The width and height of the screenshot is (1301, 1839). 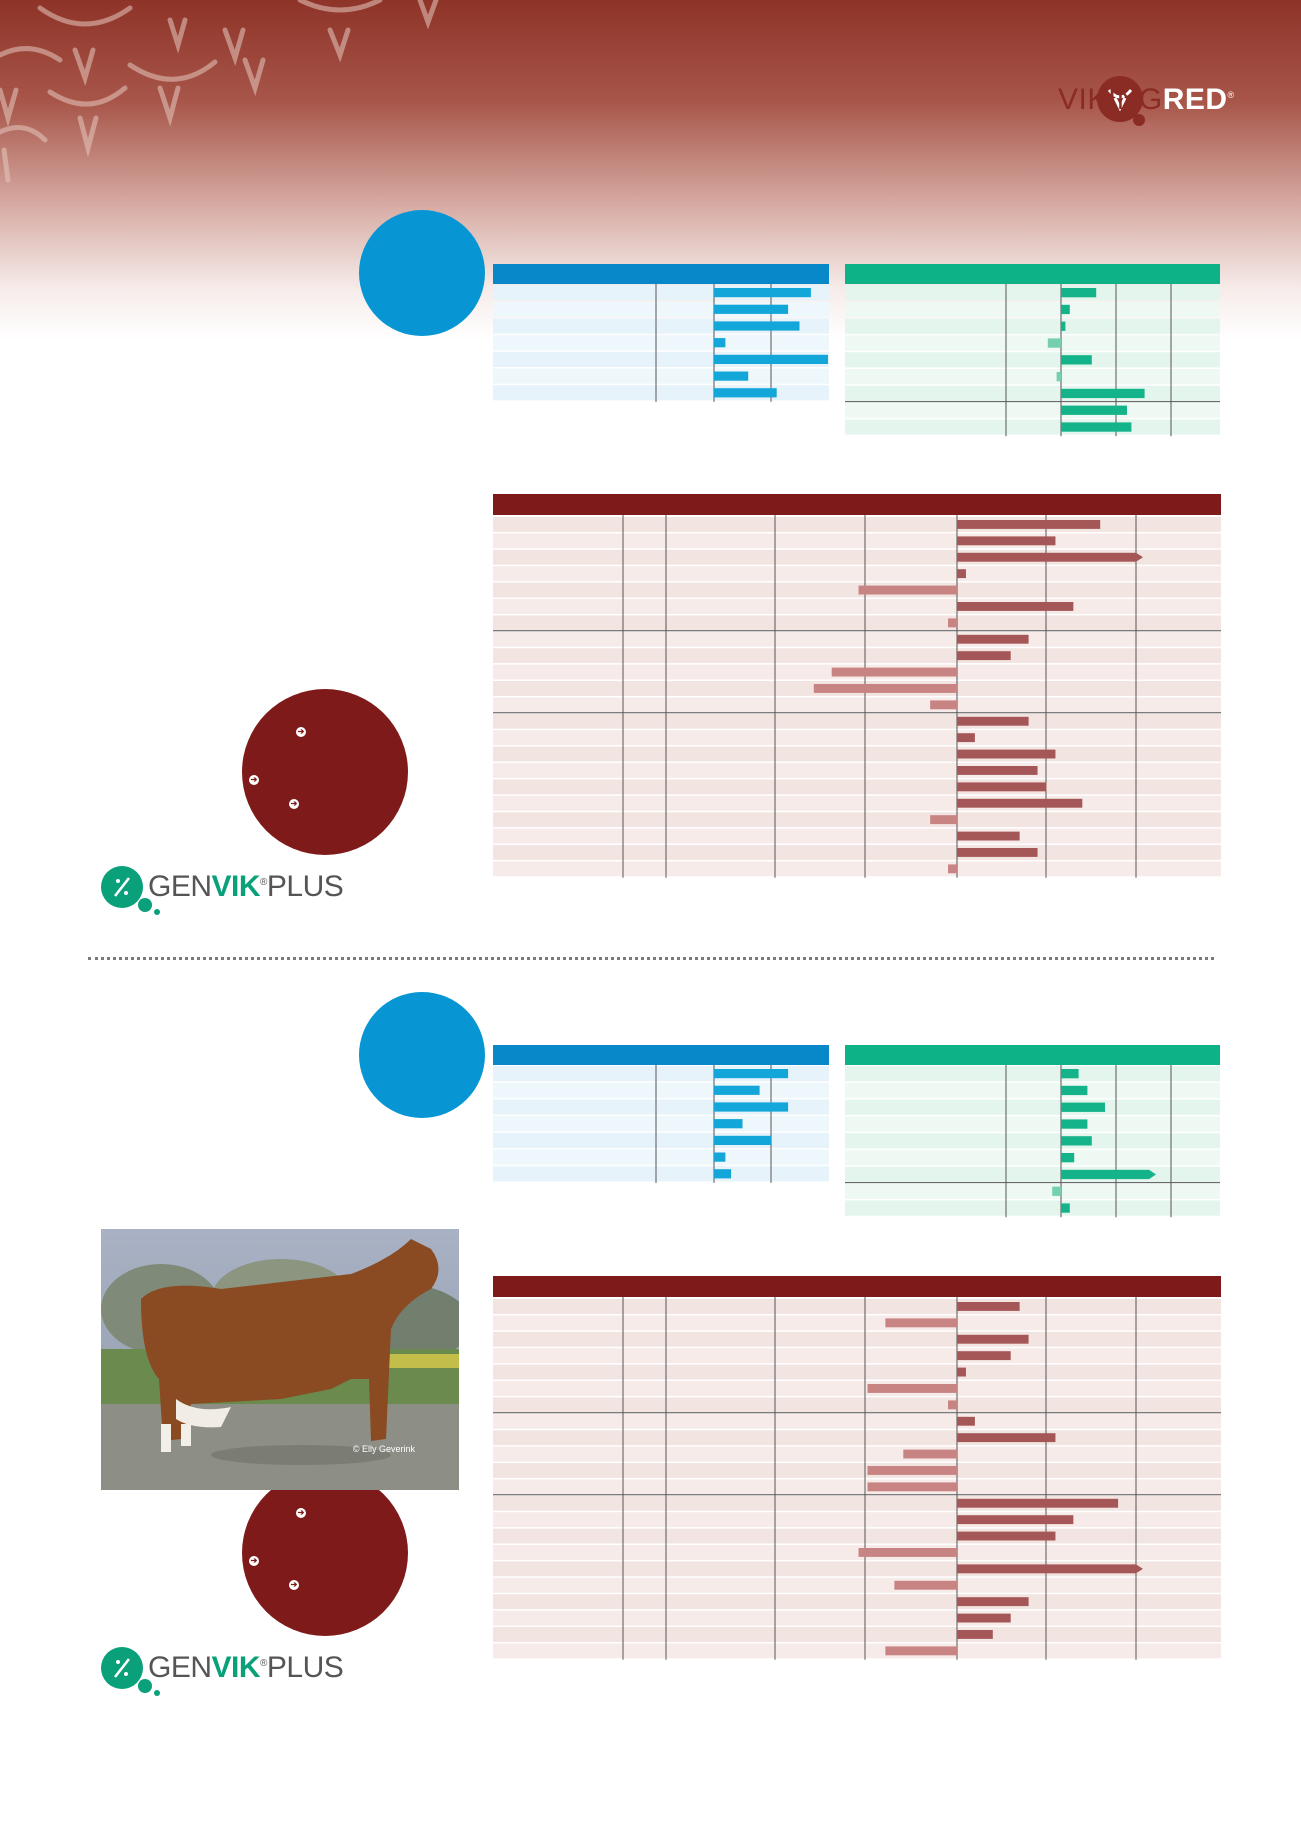 I want to click on genvik-part3: PLUS, so click(x=305, y=1667).